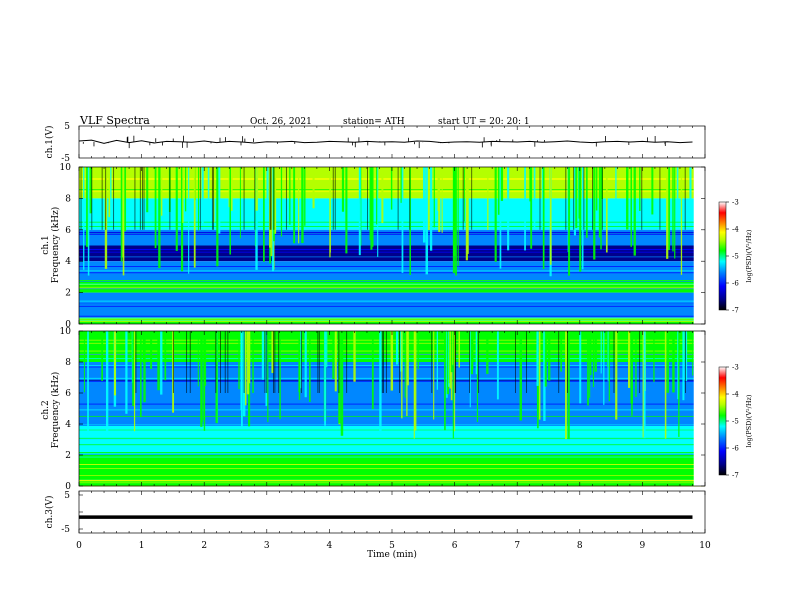 The height and width of the screenshot is (612, 792). What do you see at coordinates (722, 421) in the screenshot?
I see `ch2-colorbar-scale` at bounding box center [722, 421].